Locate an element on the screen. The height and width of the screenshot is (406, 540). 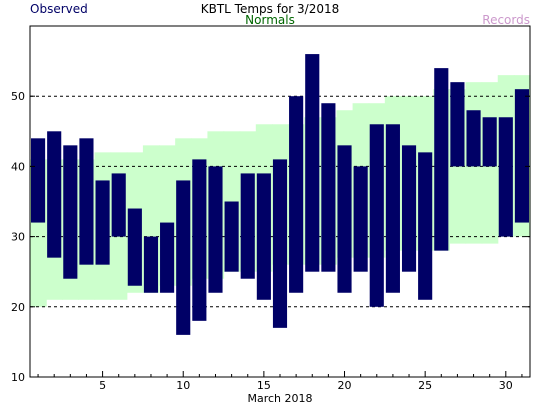
legend-observed: Observed is located at coordinates (59, 9).